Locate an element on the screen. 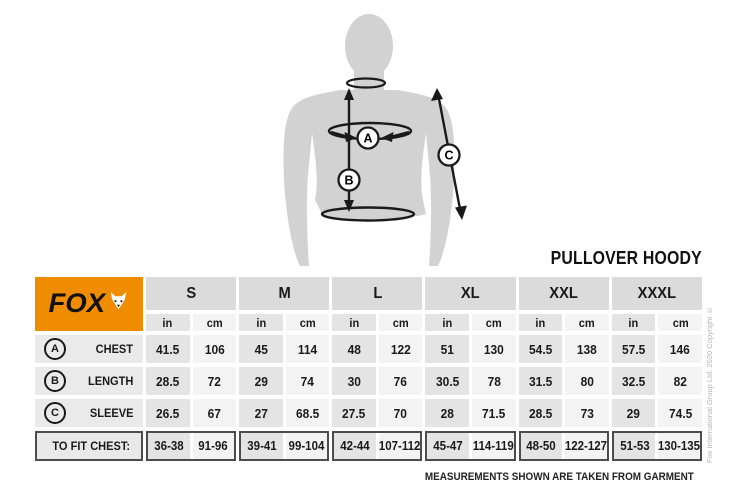 The width and height of the screenshot is (750, 504). fit-value-cell: 45-47 is located at coordinates (448, 446).